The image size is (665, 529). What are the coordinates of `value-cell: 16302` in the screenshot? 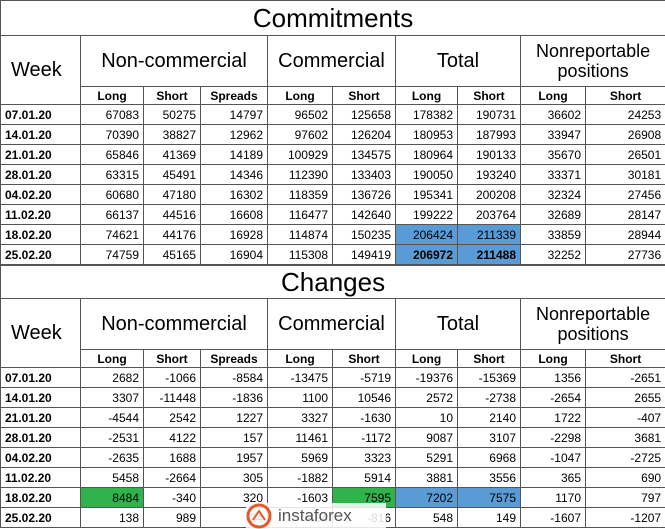 It's located at (234, 194).